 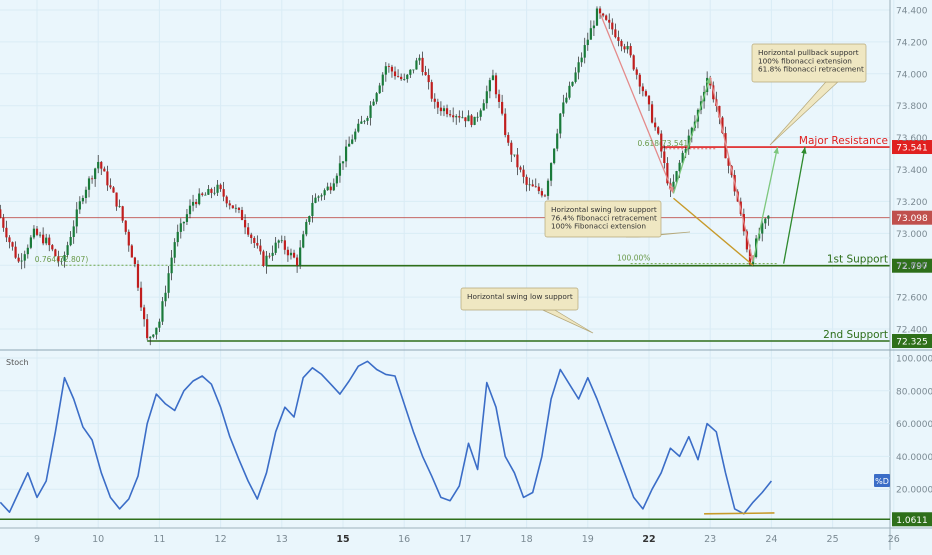 I want to click on fib-label: 0.764(72.807), so click(x=62, y=259).